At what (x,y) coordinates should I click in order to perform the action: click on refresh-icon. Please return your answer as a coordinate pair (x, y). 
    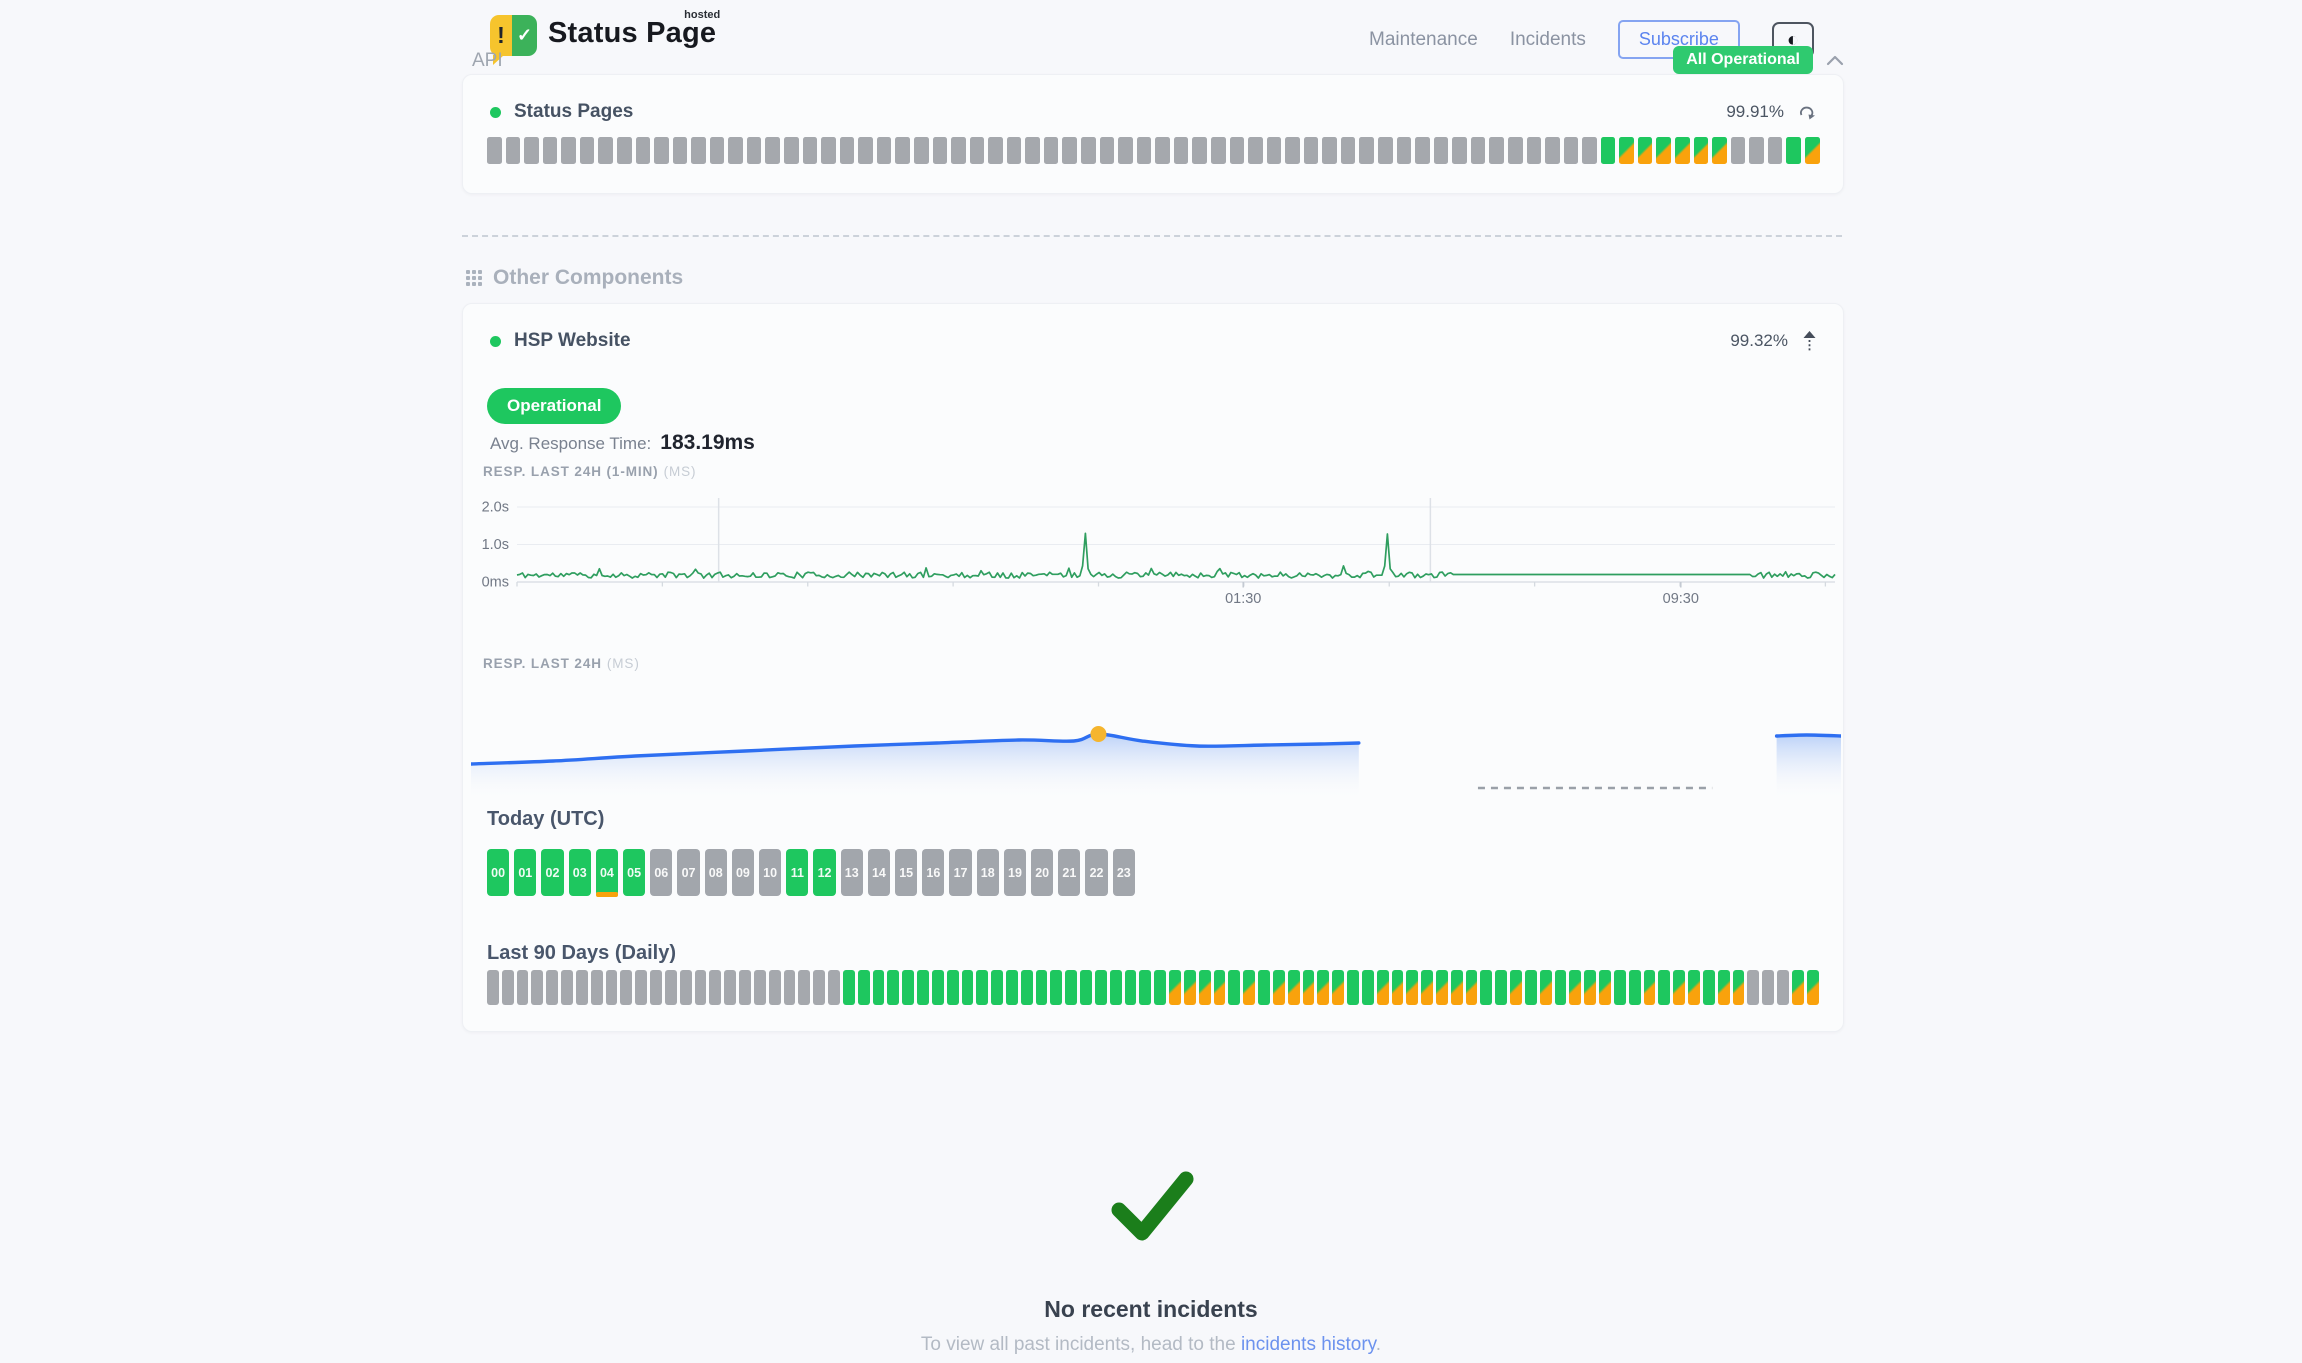
    Looking at the image, I should click on (1807, 112).